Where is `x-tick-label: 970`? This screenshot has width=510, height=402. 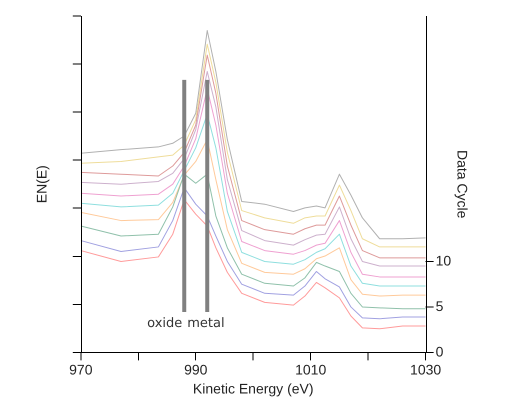 x-tick-label: 970 is located at coordinates (81, 370).